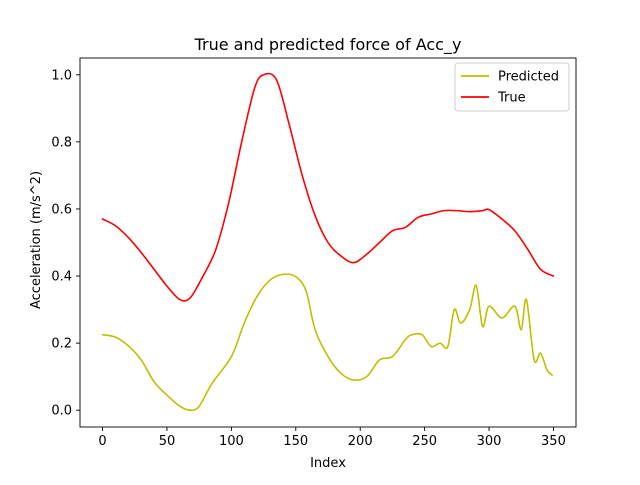  I want to click on legend-box, so click(512, 87).